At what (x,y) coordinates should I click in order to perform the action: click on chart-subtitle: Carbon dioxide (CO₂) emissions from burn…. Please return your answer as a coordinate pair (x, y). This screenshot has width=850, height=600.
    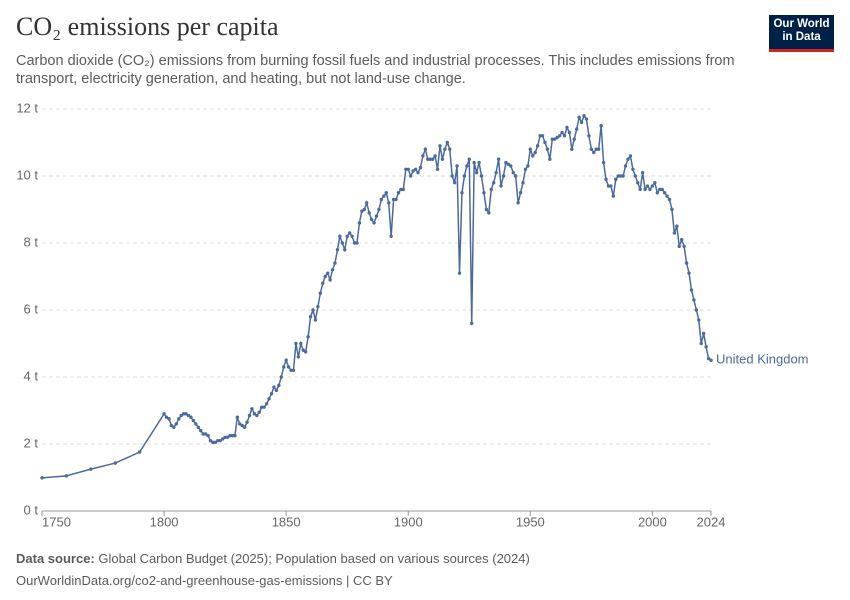
    Looking at the image, I should click on (375, 70).